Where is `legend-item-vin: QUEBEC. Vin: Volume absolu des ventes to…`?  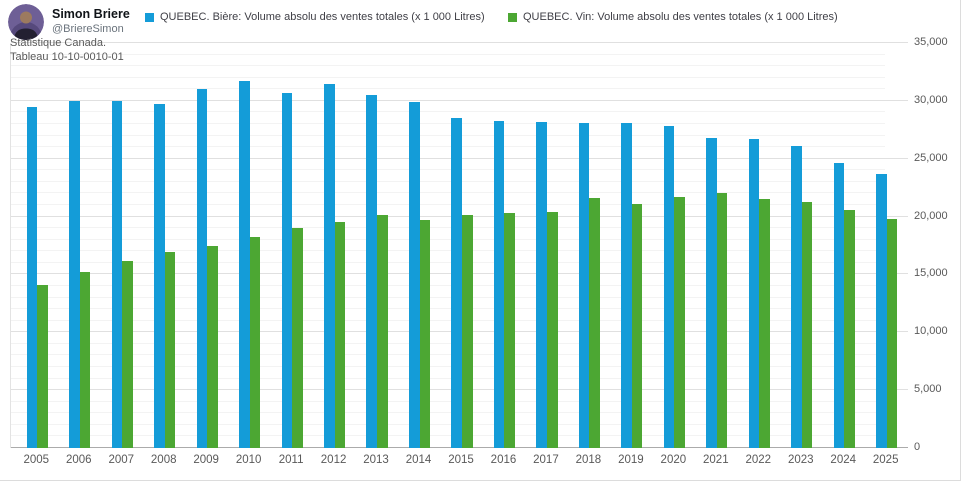
legend-item-vin: QUEBEC. Vin: Volume absolu des ventes to… is located at coordinates (673, 17).